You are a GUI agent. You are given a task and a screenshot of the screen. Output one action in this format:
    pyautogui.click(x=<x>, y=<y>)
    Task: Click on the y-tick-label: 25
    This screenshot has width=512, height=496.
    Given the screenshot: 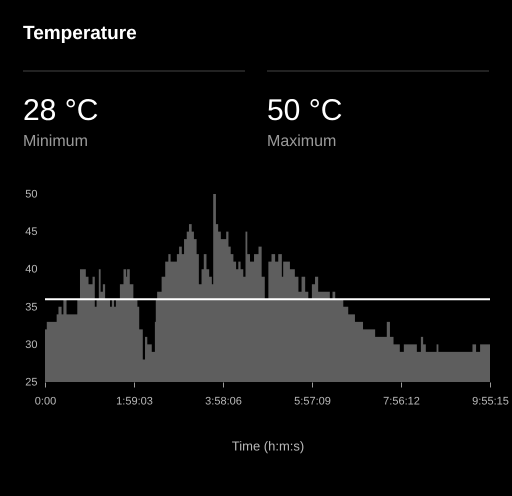 What is the action you would take?
    pyautogui.click(x=31, y=382)
    